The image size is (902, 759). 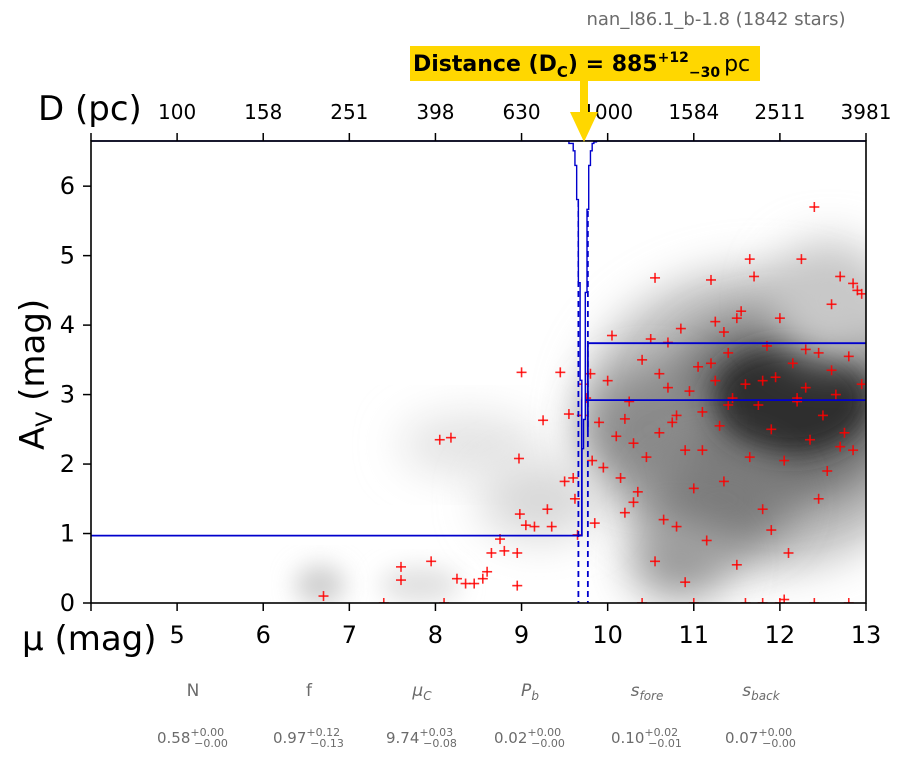 What do you see at coordinates (647, 692) in the screenshot?
I see `param-name: sfore` at bounding box center [647, 692].